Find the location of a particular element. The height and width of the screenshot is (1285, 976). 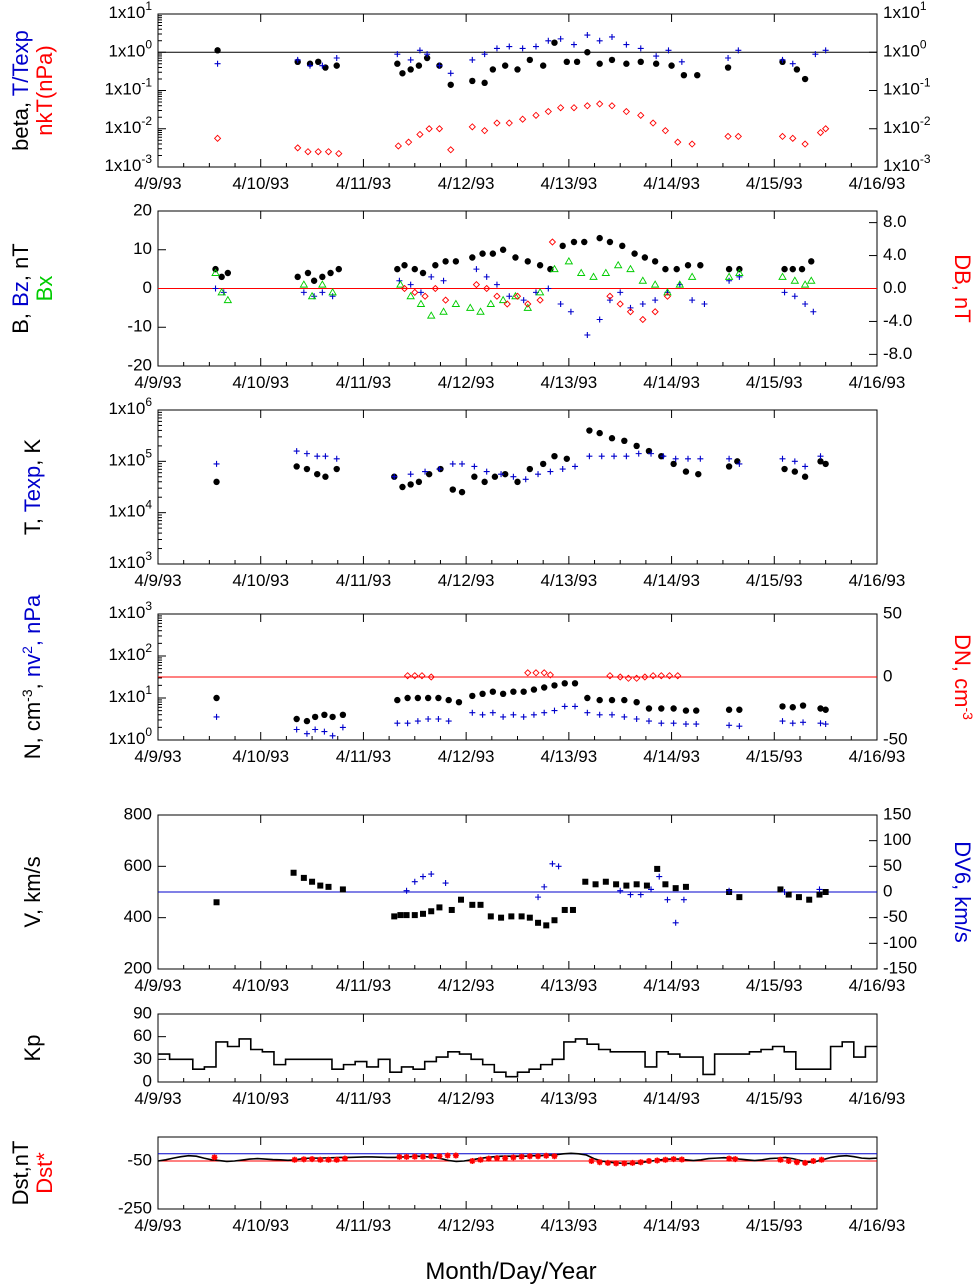

density-y-axis-title-part: nv is located at coordinates (32, 665).